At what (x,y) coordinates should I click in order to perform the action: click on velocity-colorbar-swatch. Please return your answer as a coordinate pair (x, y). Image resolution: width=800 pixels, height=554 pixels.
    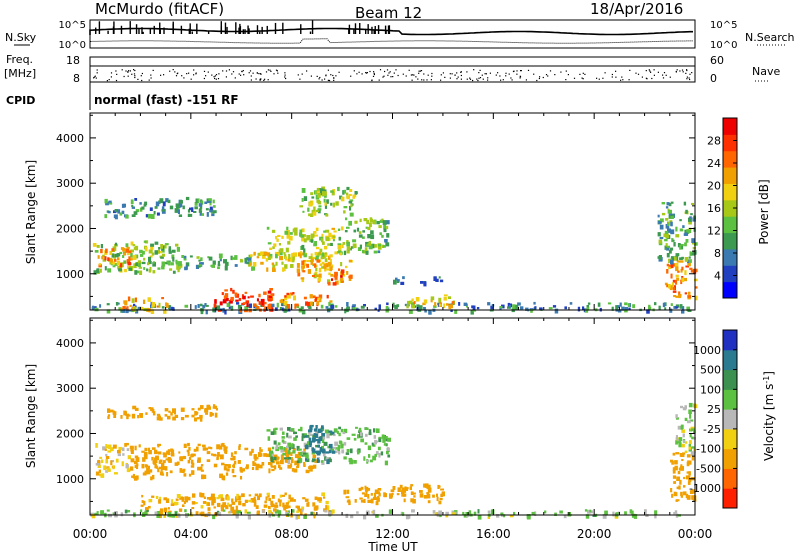
    Looking at the image, I should click on (730, 498).